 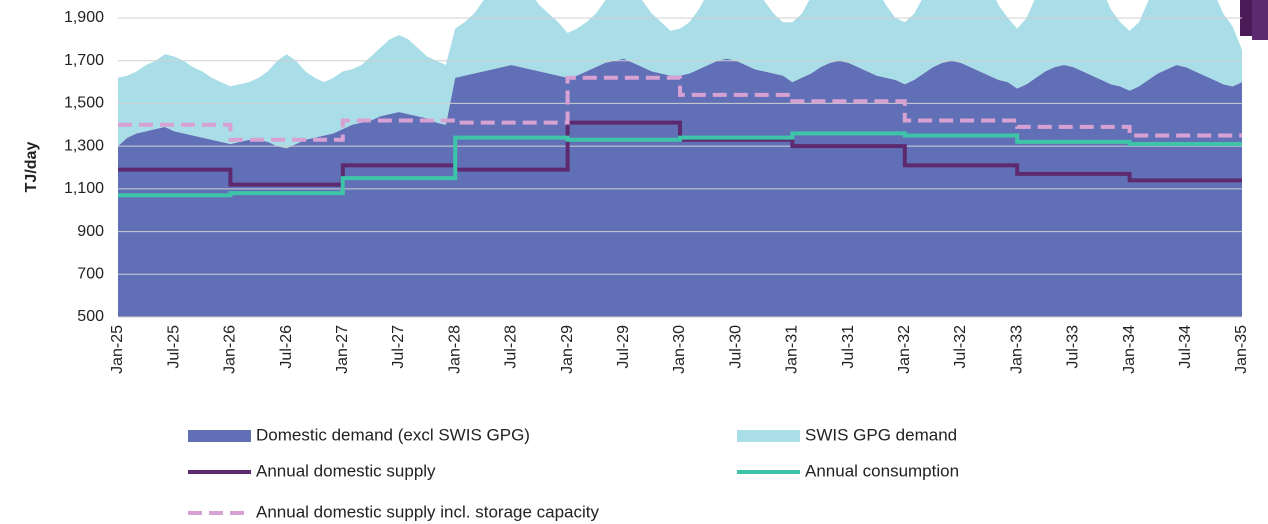 I want to click on legend-label: Annual consumption, so click(x=882, y=470).